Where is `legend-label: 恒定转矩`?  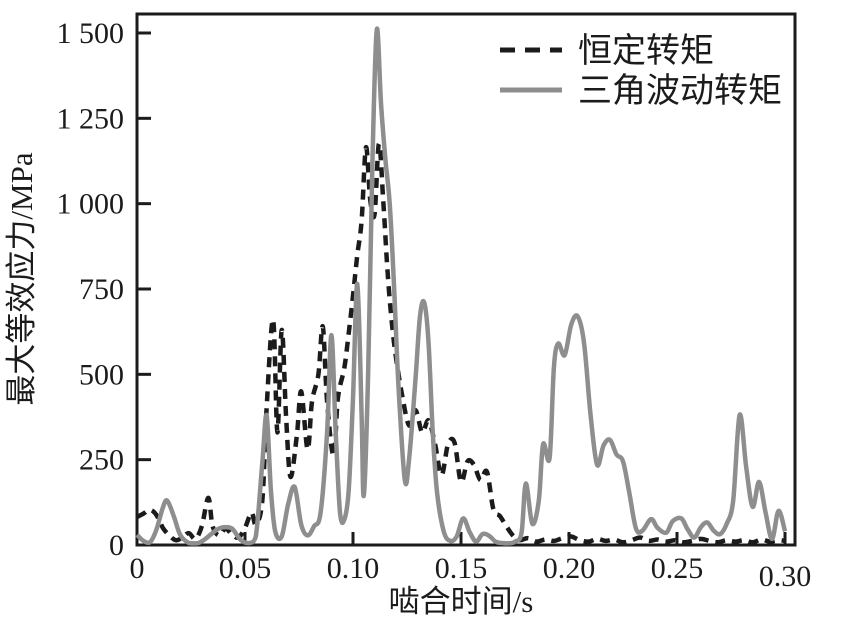
legend-label: 恒定转矩 is located at coordinates (646, 51).